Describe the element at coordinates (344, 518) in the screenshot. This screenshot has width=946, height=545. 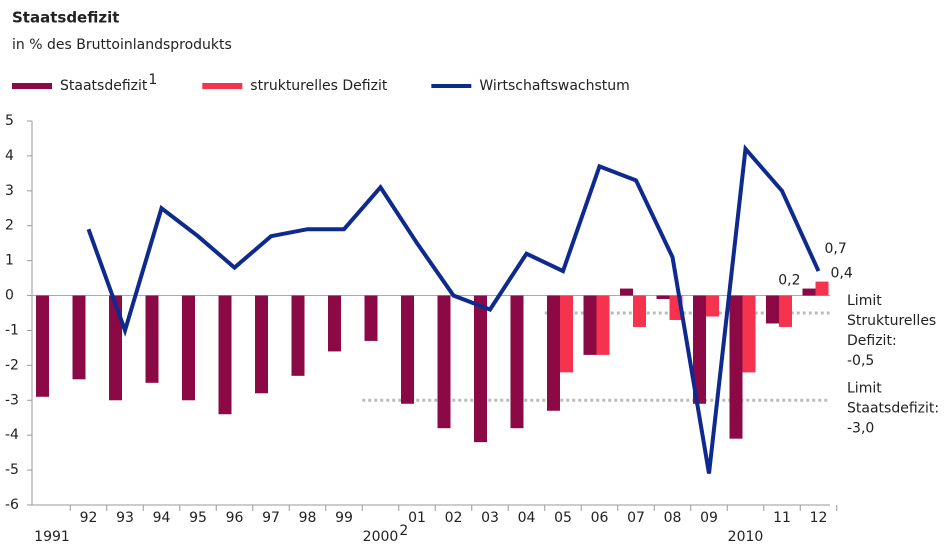
I see `x-tick-label: 99` at that location.